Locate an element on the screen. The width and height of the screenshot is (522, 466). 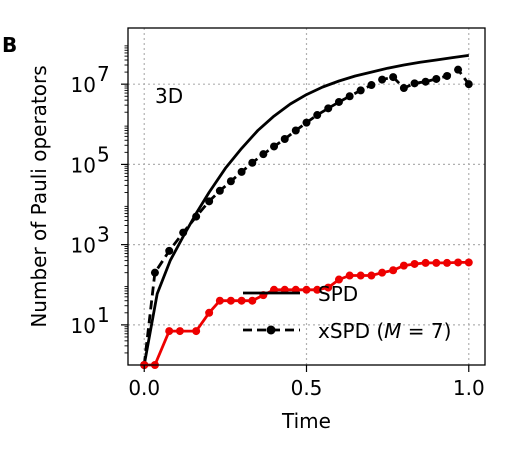
x-tick-label: 1.0 is located at coordinates (469, 388).